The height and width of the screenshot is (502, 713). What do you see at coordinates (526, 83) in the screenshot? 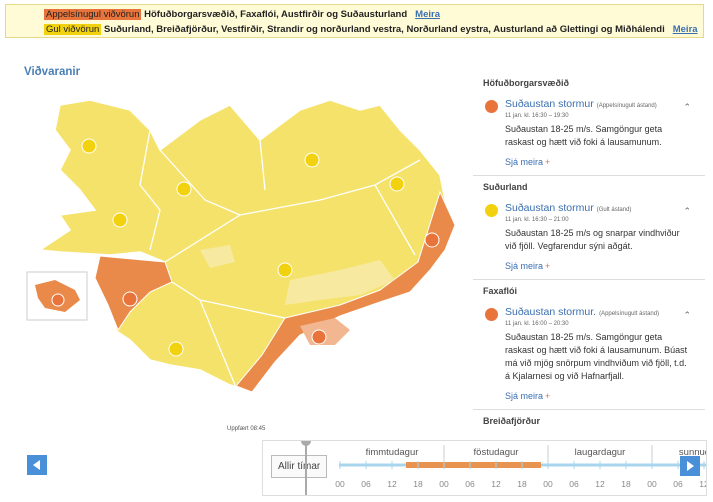
I see `region-name: Höfuðborgarsvæðið` at bounding box center [526, 83].